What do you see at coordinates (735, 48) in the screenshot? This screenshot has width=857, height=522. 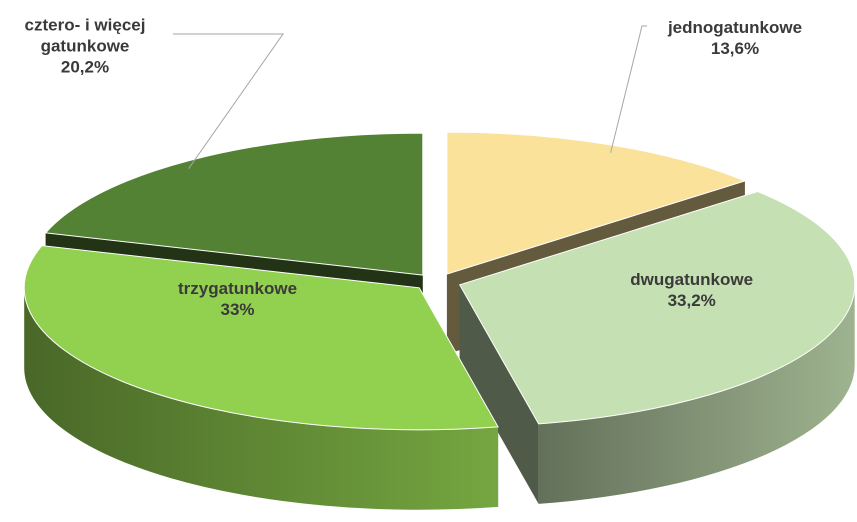 I see `value-label: 13,6%` at bounding box center [735, 48].